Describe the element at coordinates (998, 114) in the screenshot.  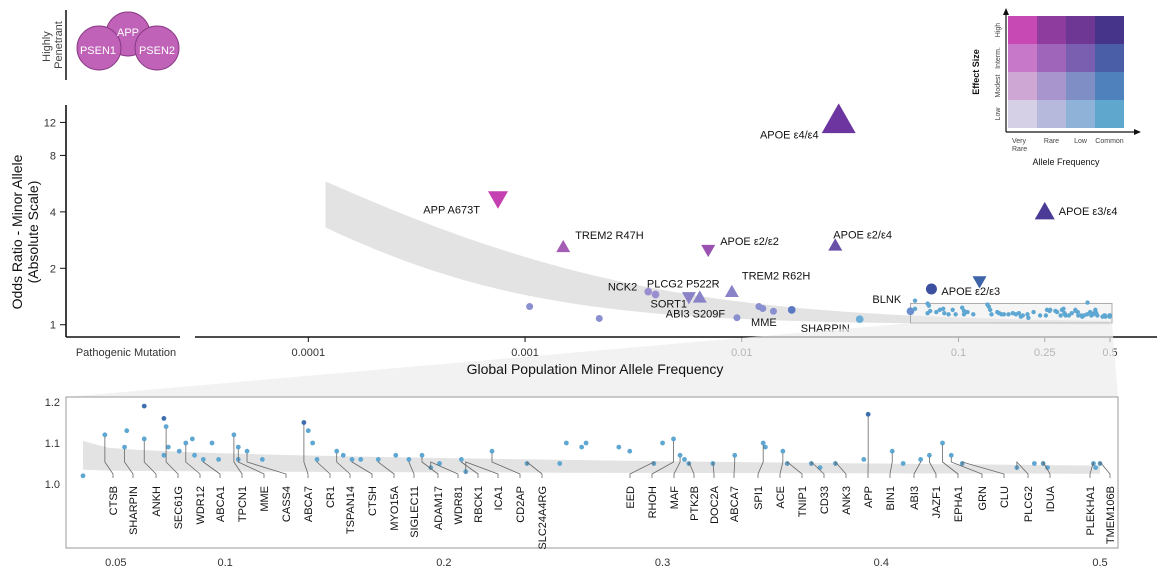
I see `legend-y-category: Low` at that location.